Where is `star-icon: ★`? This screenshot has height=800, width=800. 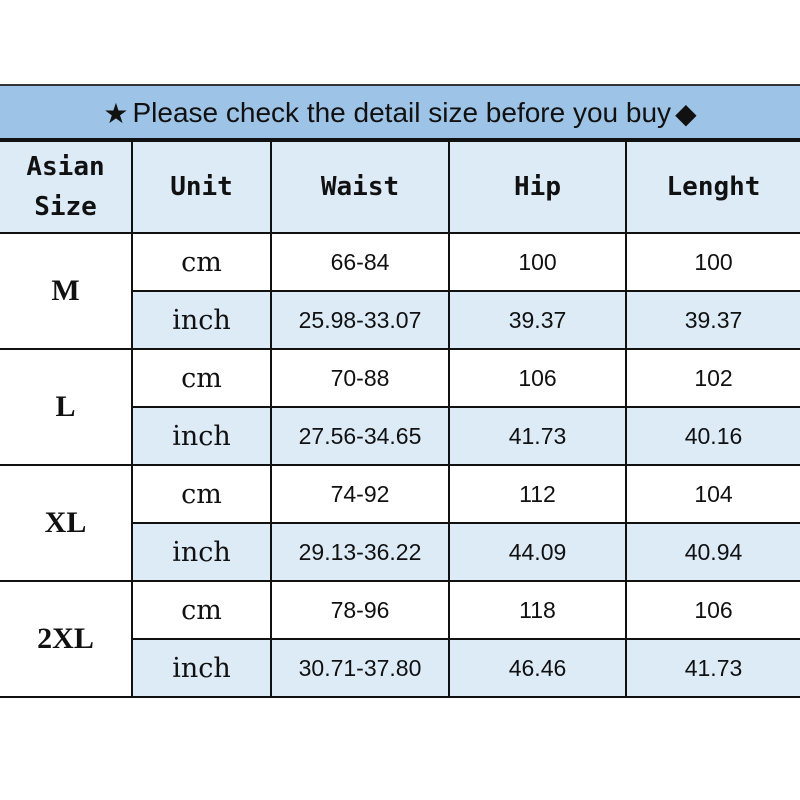 star-icon: ★ is located at coordinates (116, 113).